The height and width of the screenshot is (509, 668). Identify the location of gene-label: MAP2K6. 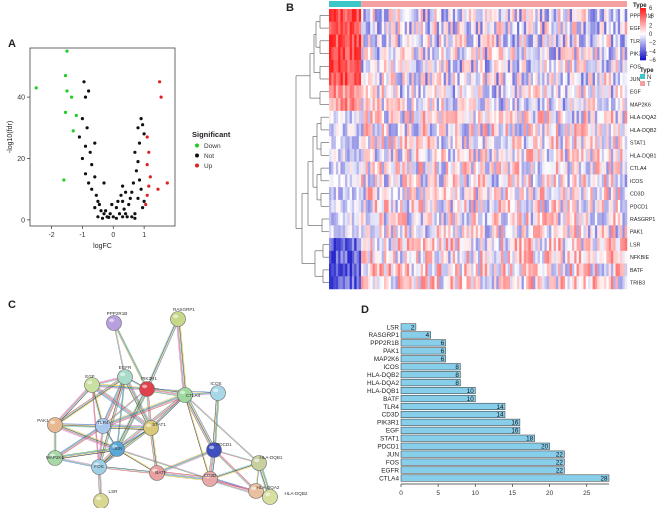
(640, 105).